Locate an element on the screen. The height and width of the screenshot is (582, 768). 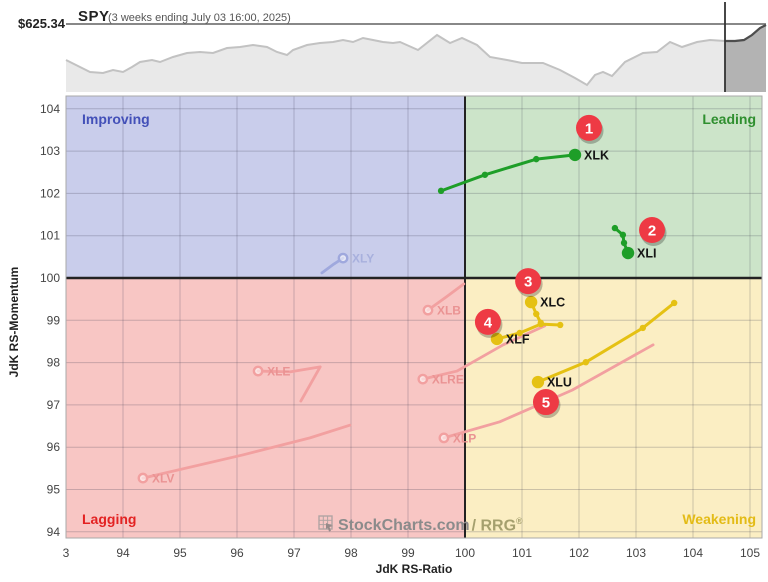
spy-area is located at coordinates (416, 58).